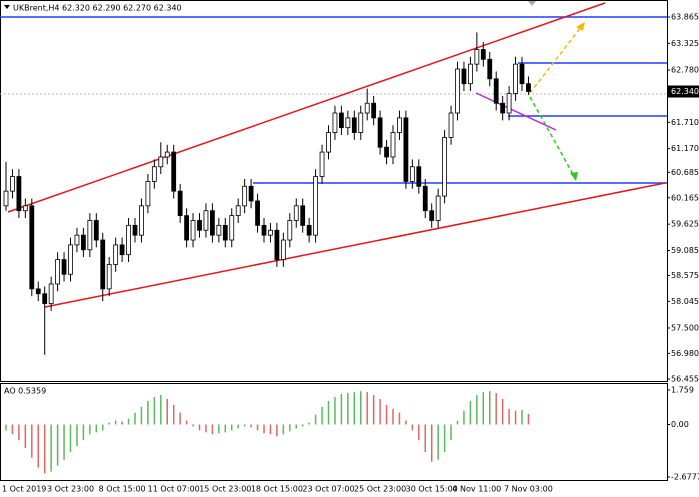 The height and width of the screenshot is (497, 699). I want to click on chart-title: UKBrent,H4 62.320 62.290 62.270 62.340, so click(97, 8).